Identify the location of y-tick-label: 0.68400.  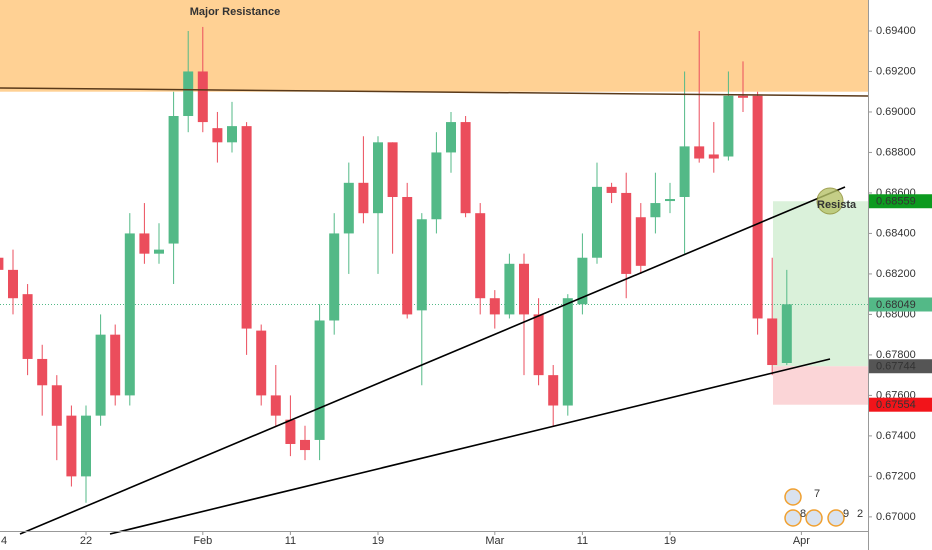
(896, 233).